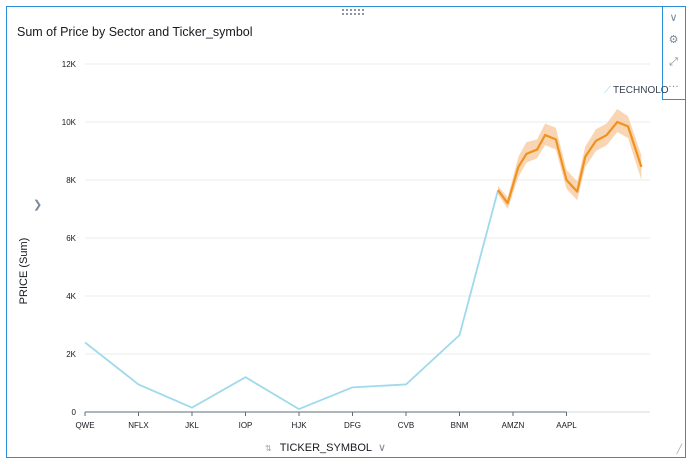 Image resolution: width=692 pixels, height=464 pixels. Describe the element at coordinates (135, 32) in the screenshot. I see `visual-title: Sum of Price by Sector and Ticker_symbol` at that location.